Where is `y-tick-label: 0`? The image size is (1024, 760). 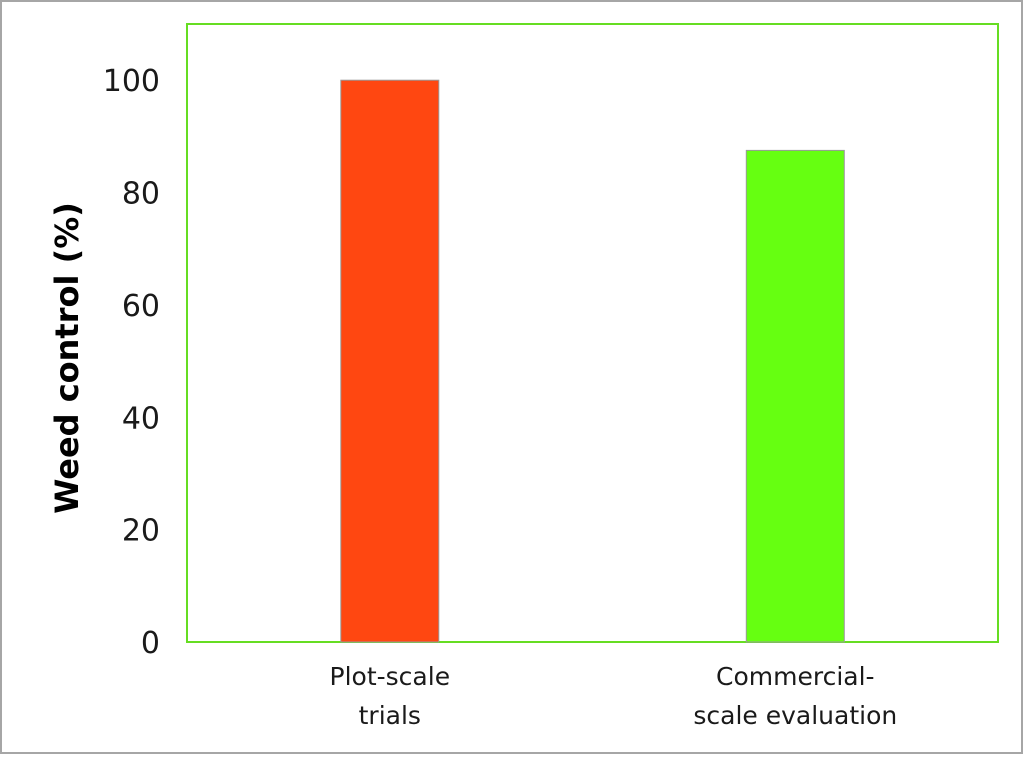 y-tick-label: 0 is located at coordinates (150, 643).